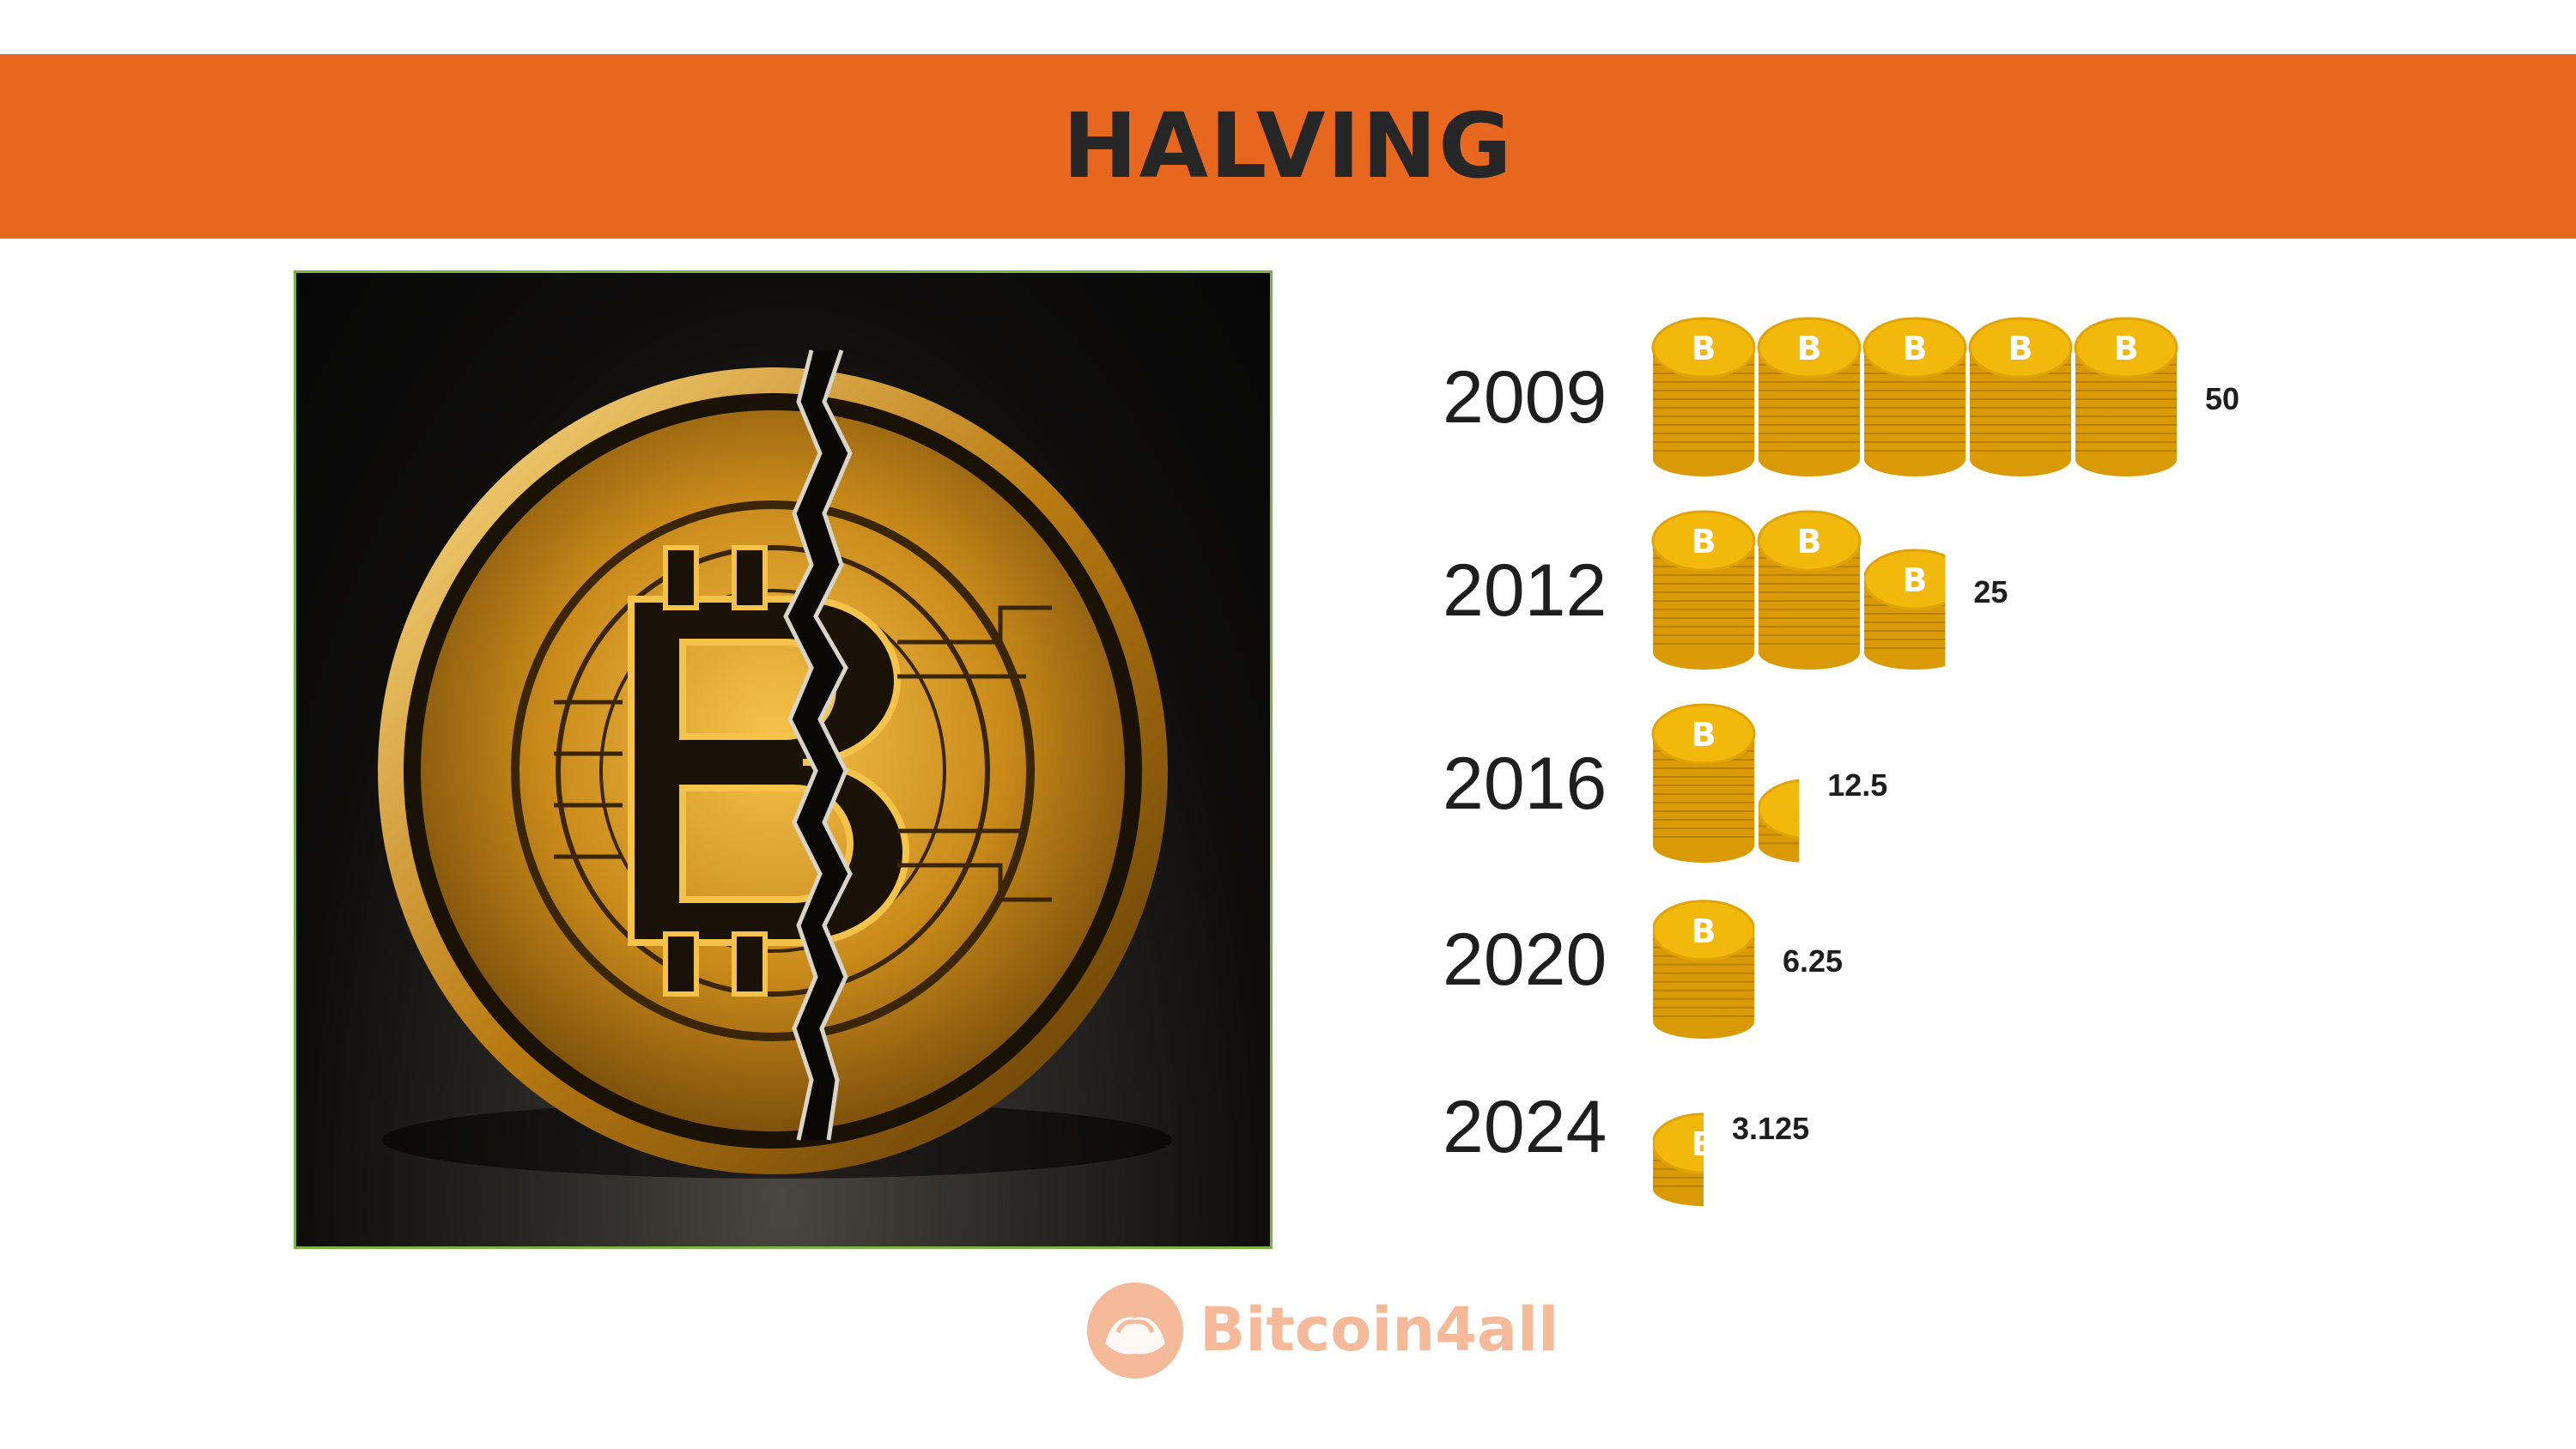 This screenshot has width=2576, height=1449. I want to click on year-label-2016: 2016, so click(1525, 784).